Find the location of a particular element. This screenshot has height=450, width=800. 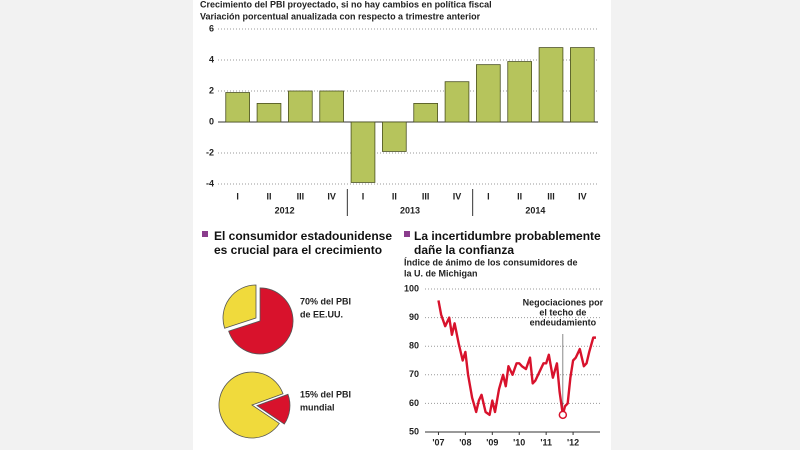

text-line: de EE.UU. is located at coordinates (321, 314).